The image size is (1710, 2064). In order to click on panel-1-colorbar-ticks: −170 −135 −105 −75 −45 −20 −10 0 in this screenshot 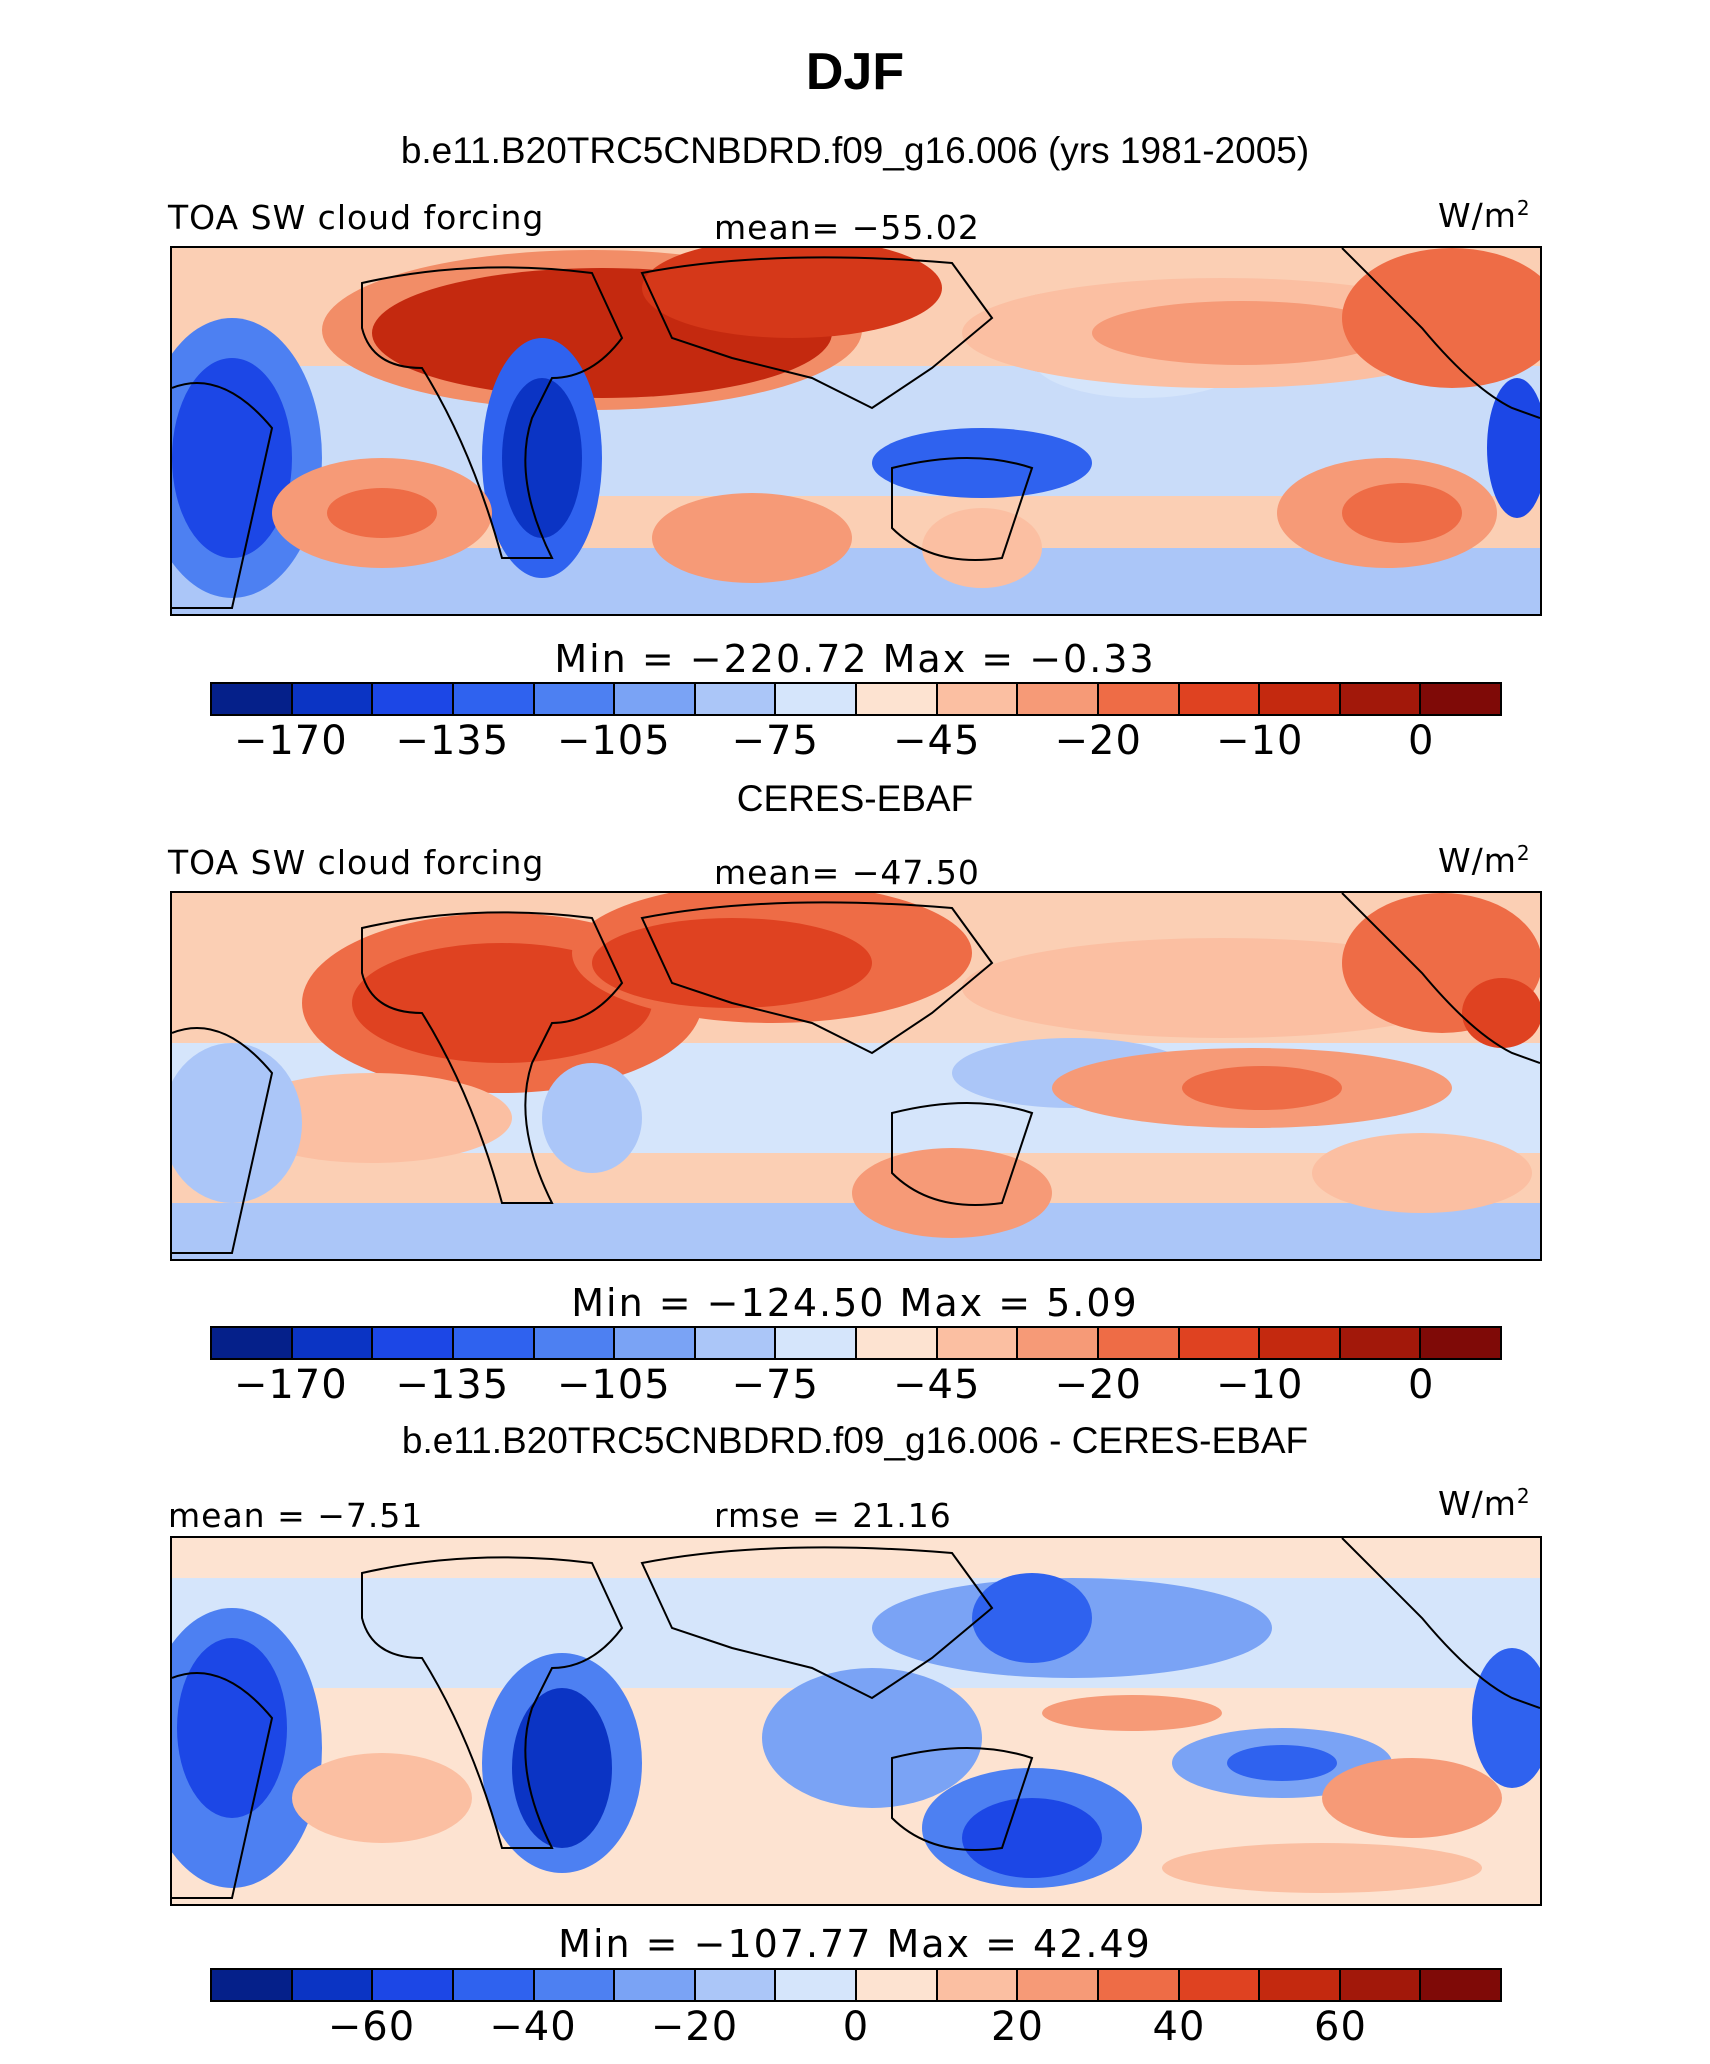, I will do `click(856, 742)`.